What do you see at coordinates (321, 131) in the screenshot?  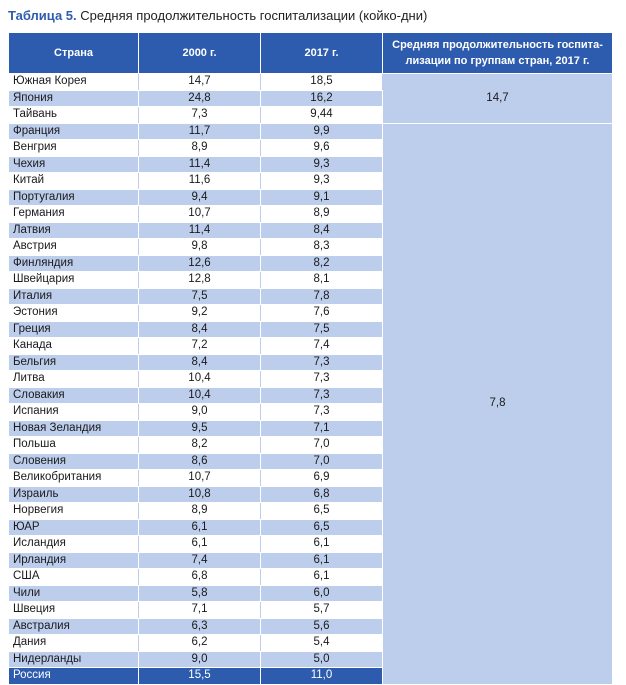 I see `value-2017-cell: 9,9` at bounding box center [321, 131].